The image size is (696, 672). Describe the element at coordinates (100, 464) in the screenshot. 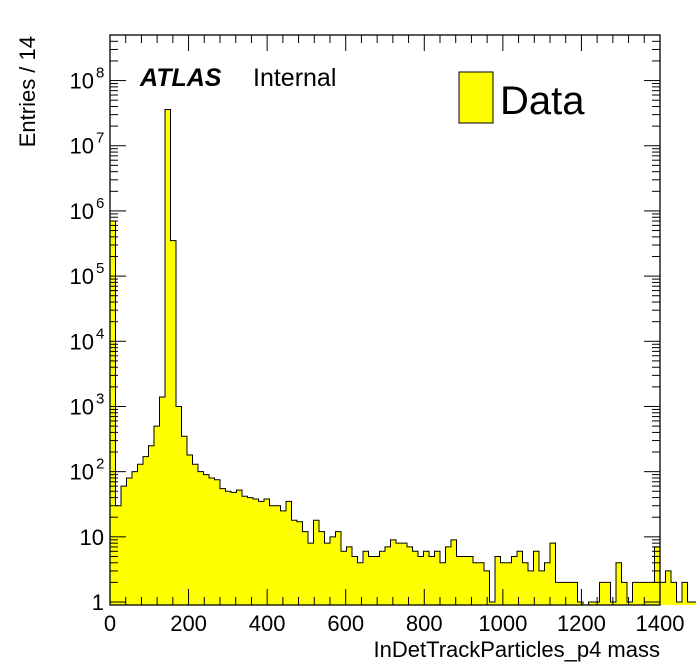

I see `y-tick-exponent: 2` at that location.